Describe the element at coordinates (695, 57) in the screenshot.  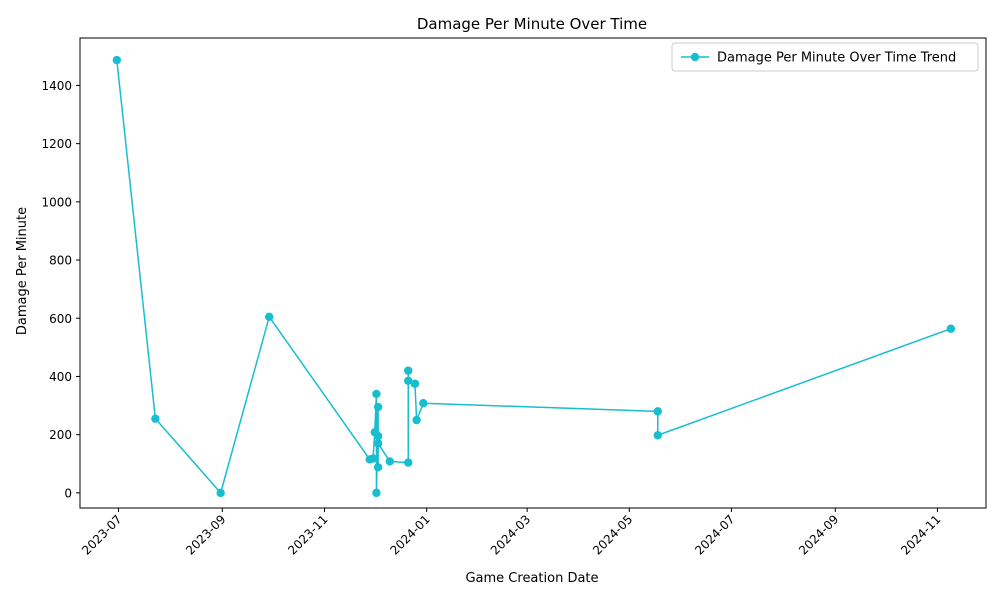
I see `legend-marker-swatch` at that location.